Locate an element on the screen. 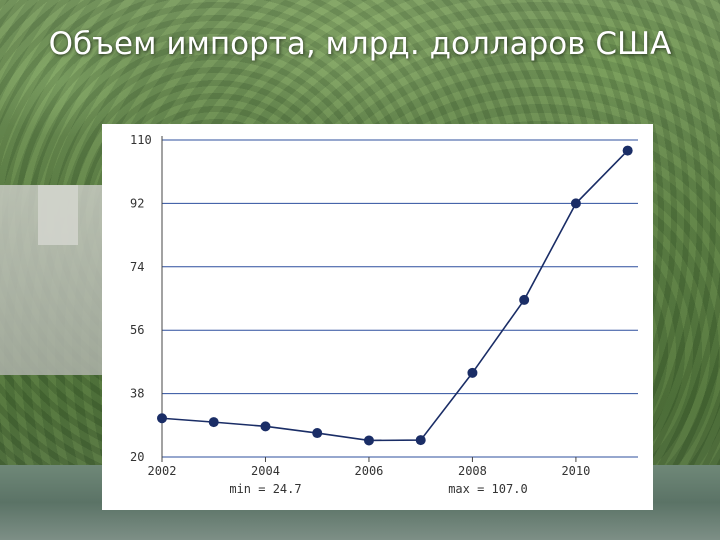 Image resolution: width=720 pixels, height=540 pixels. background-castle-tower is located at coordinates (58, 215).